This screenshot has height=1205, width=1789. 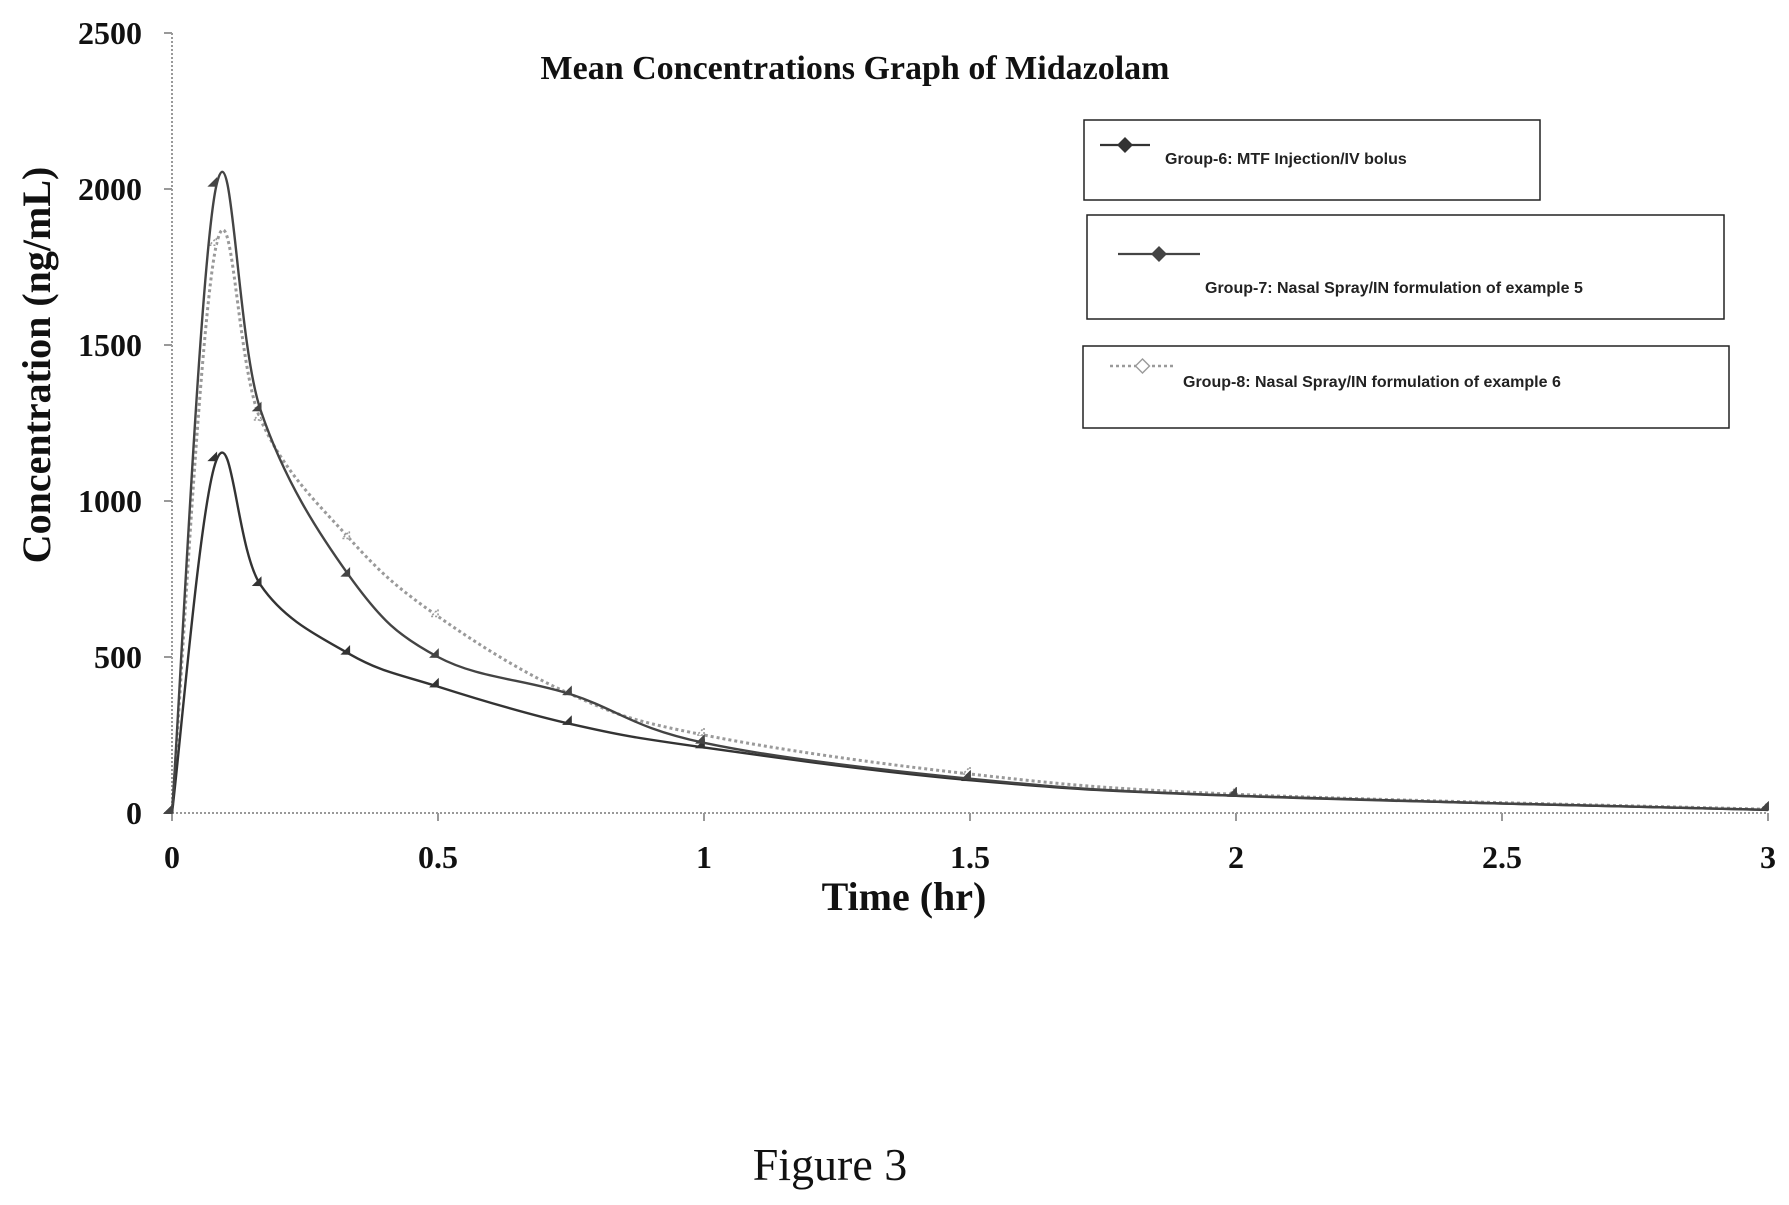 What do you see at coordinates (1502, 857) in the screenshot?
I see `x-tick-label: 2.5` at bounding box center [1502, 857].